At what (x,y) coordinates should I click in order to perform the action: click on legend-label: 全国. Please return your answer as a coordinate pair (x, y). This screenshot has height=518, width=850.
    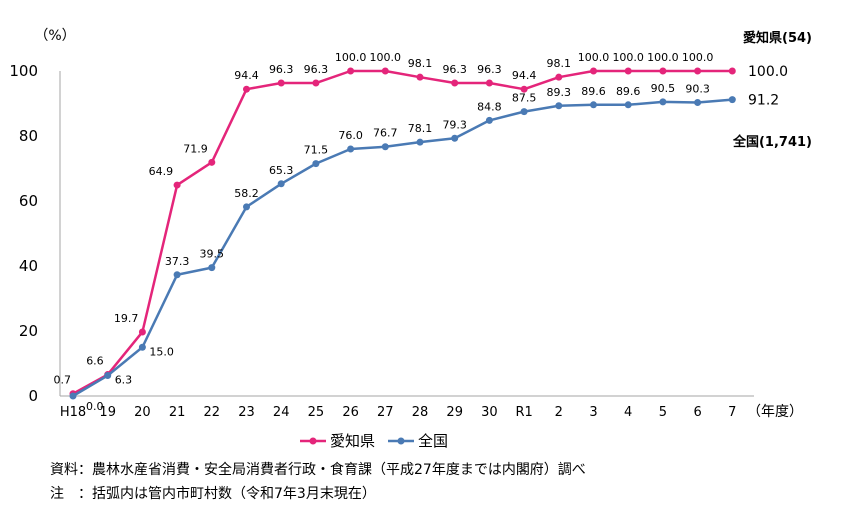
    Looking at the image, I should click on (433, 441).